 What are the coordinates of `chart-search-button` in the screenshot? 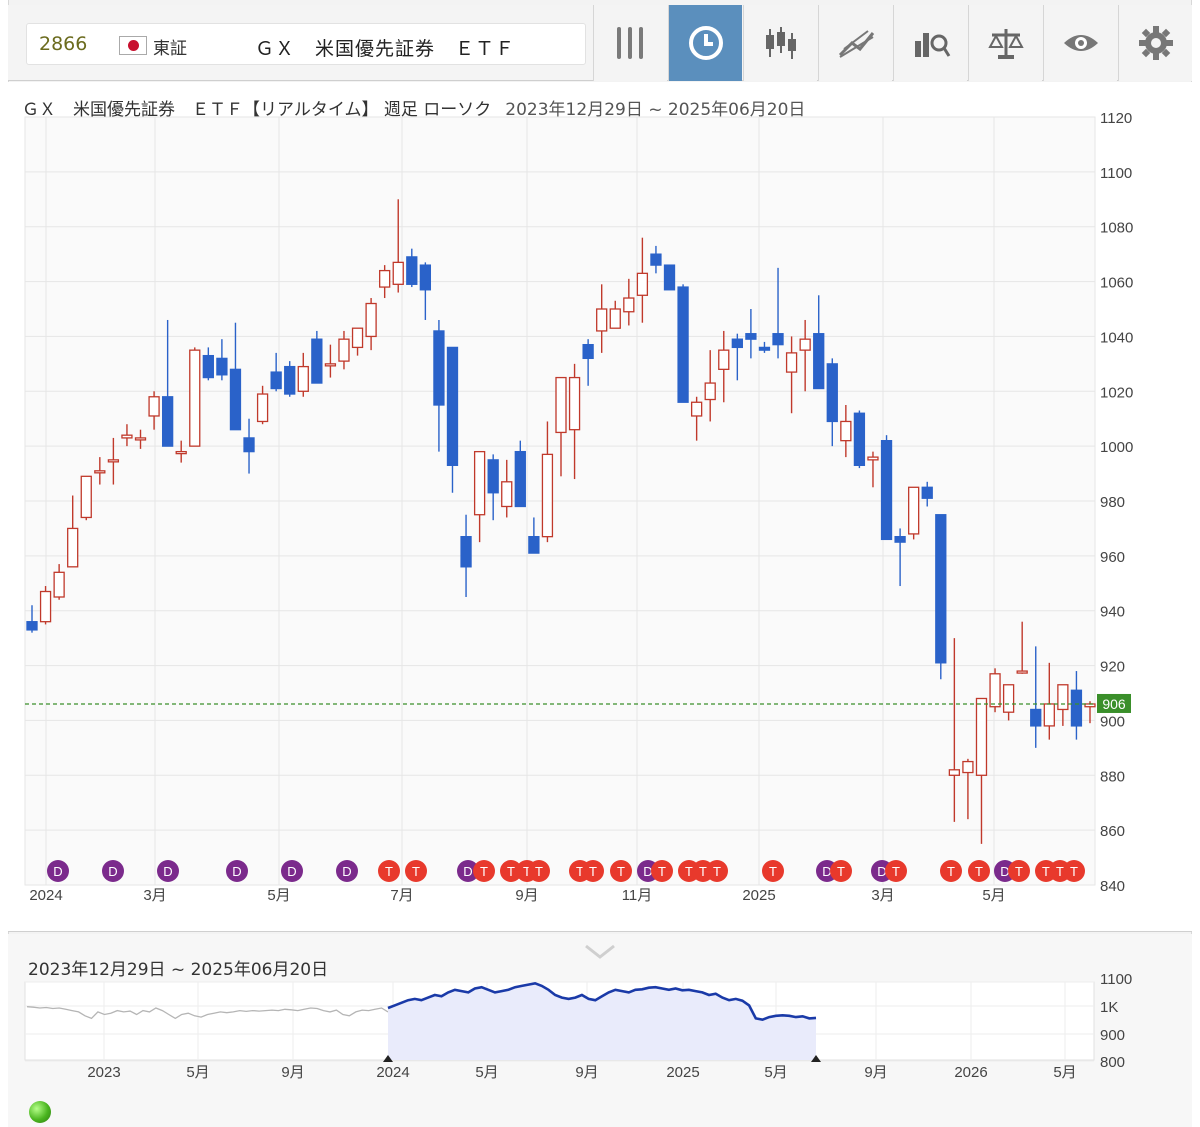 It's located at (930, 43).